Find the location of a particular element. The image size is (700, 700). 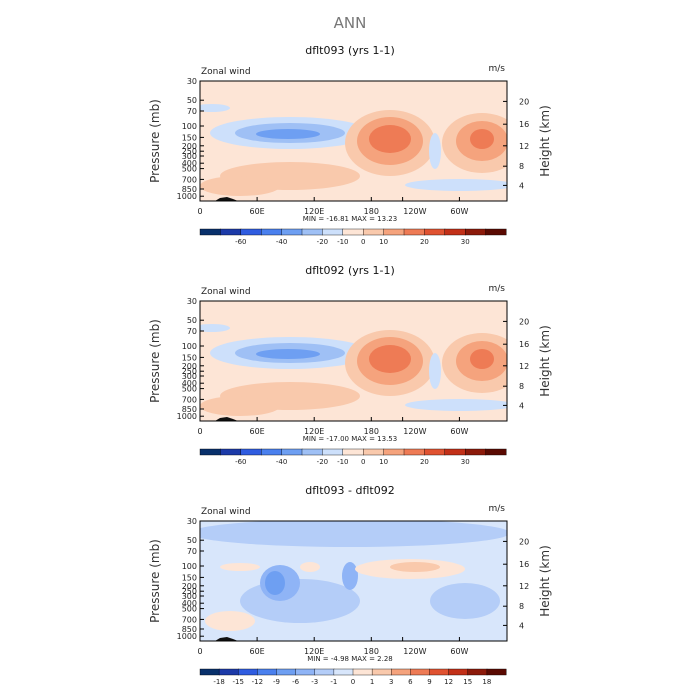

colorbar-label: 15 is located at coordinates (467, 682).